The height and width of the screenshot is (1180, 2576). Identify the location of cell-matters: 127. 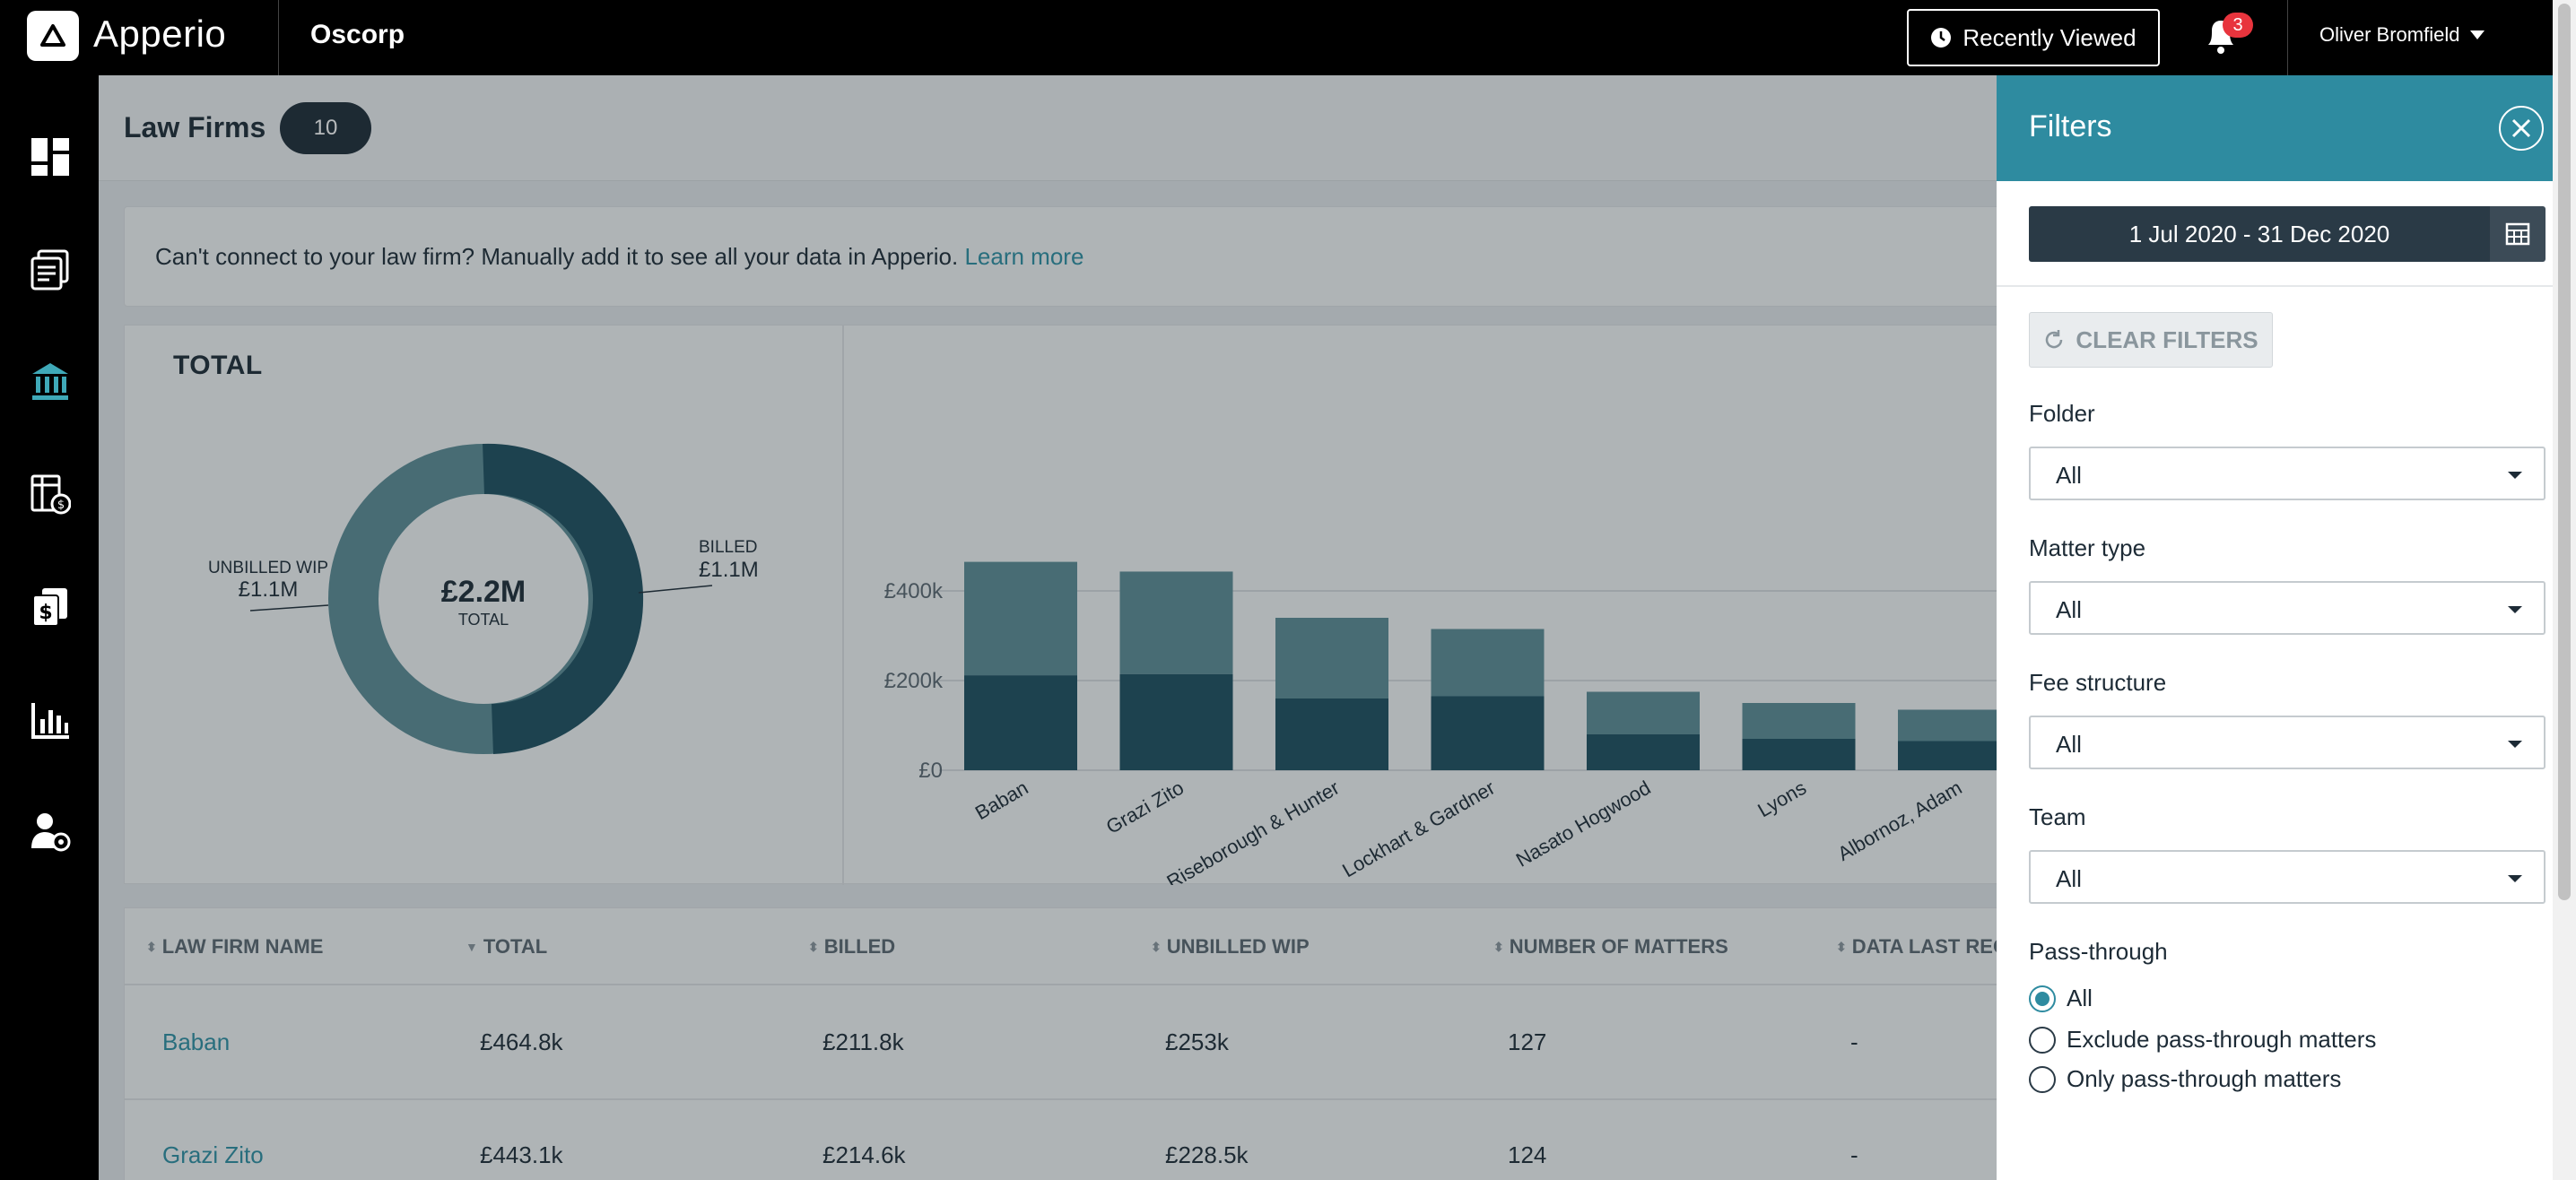
(1527, 1041).